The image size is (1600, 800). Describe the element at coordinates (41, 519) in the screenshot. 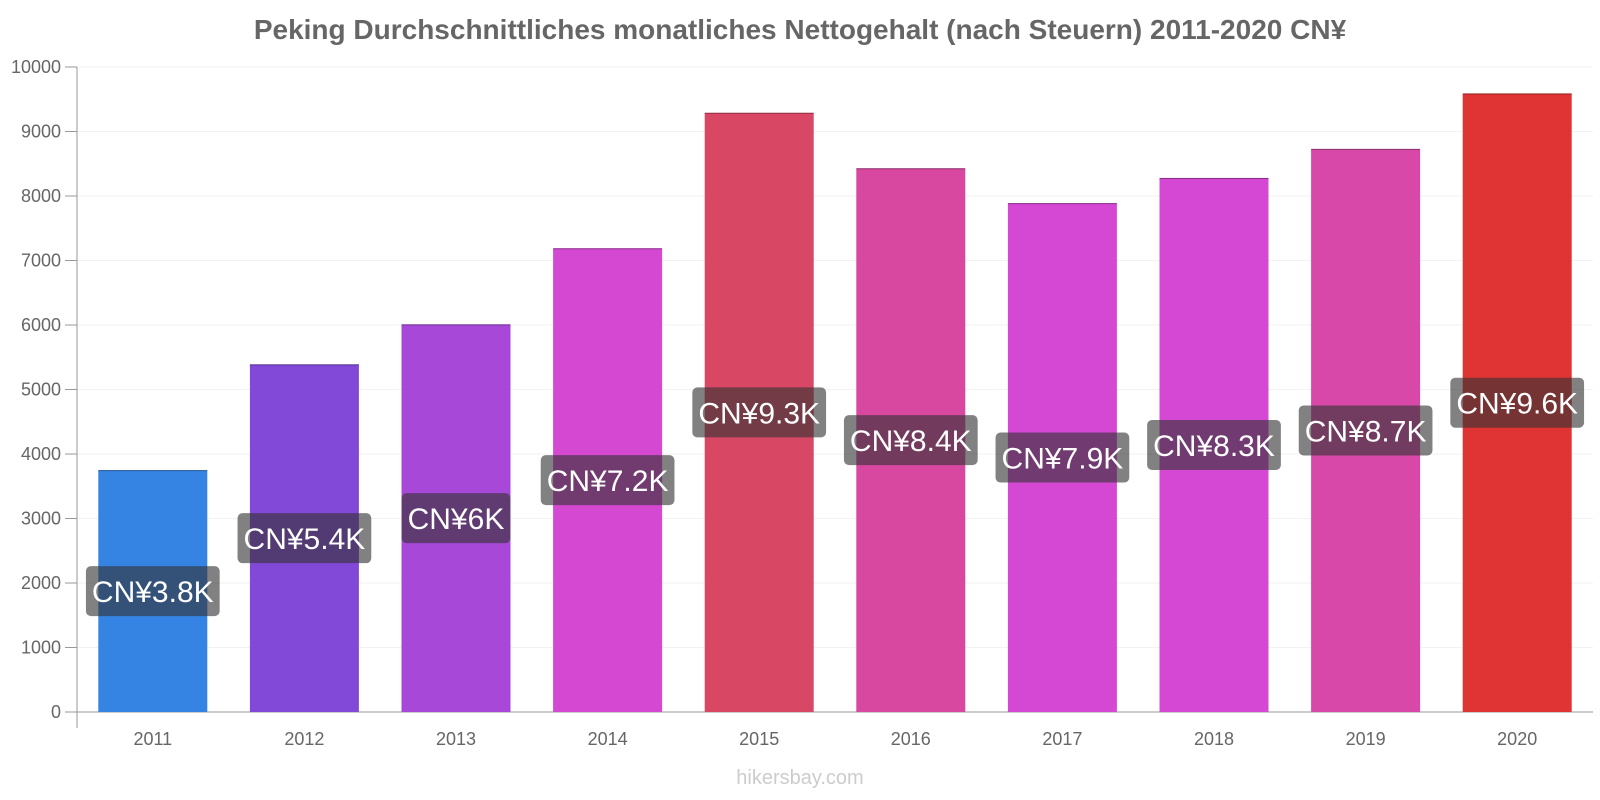

I see `y-tick-label: 3000` at that location.